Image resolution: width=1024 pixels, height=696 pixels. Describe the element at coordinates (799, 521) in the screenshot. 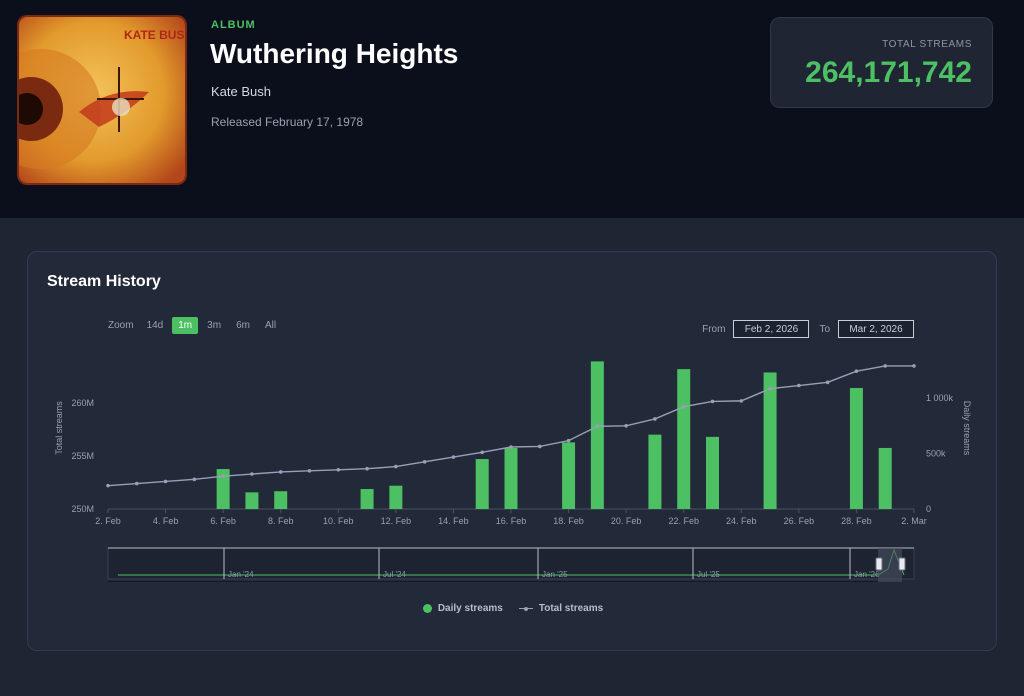

I see `x-tick-label: 26. Feb` at that location.